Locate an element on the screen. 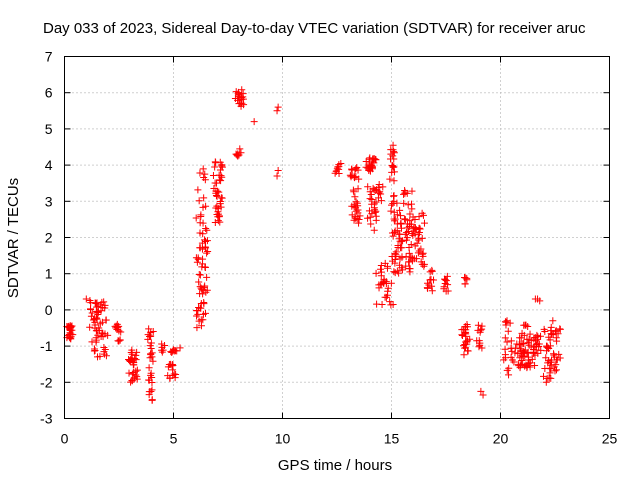 This screenshot has width=640, height=480. y-tick-label: 4 is located at coordinates (49, 165).